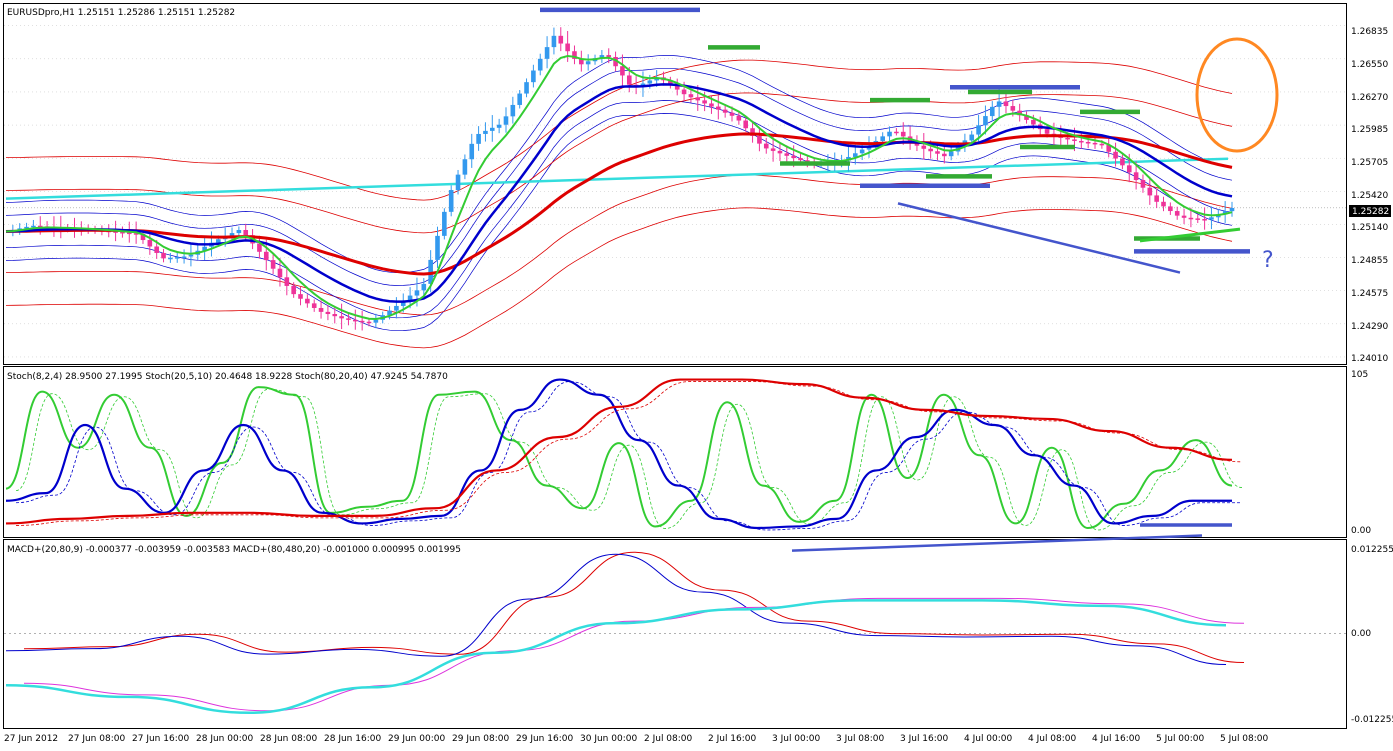  I want to click on macd-line, so click(616, 657).